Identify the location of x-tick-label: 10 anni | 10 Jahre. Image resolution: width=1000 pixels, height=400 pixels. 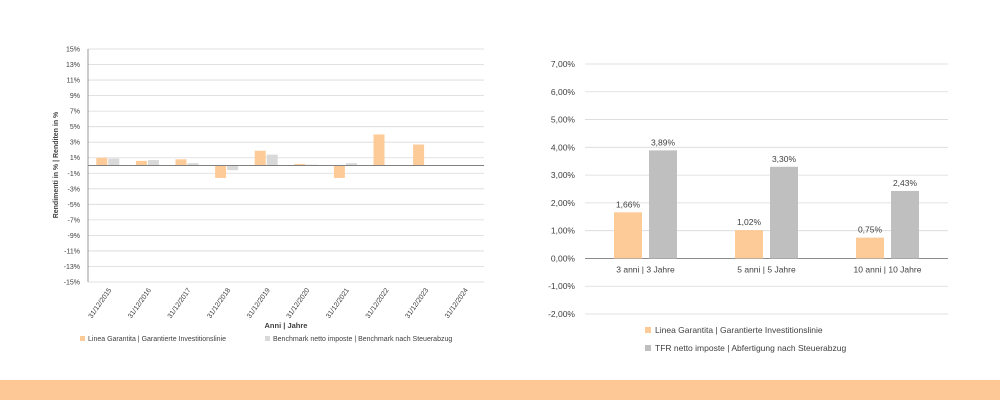
(888, 269).